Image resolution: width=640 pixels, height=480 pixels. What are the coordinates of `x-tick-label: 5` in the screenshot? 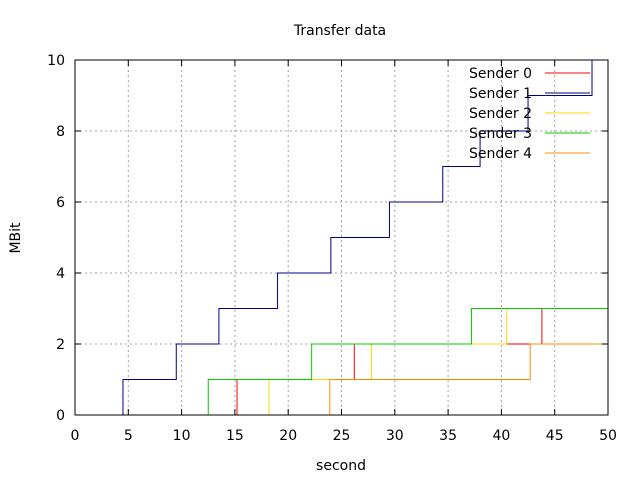 It's located at (128, 436).